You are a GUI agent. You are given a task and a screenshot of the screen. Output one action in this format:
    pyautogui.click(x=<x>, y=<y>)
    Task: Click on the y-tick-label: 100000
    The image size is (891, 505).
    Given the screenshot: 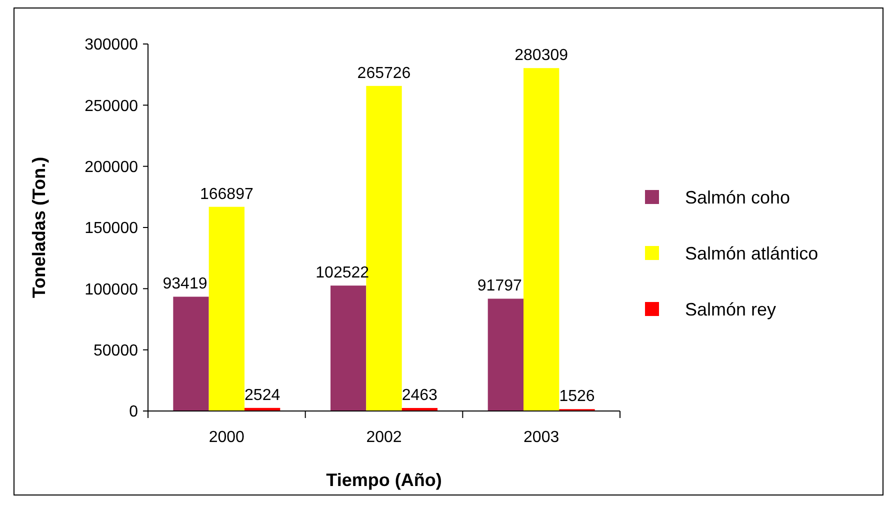 What is the action you would take?
    pyautogui.click(x=111, y=289)
    